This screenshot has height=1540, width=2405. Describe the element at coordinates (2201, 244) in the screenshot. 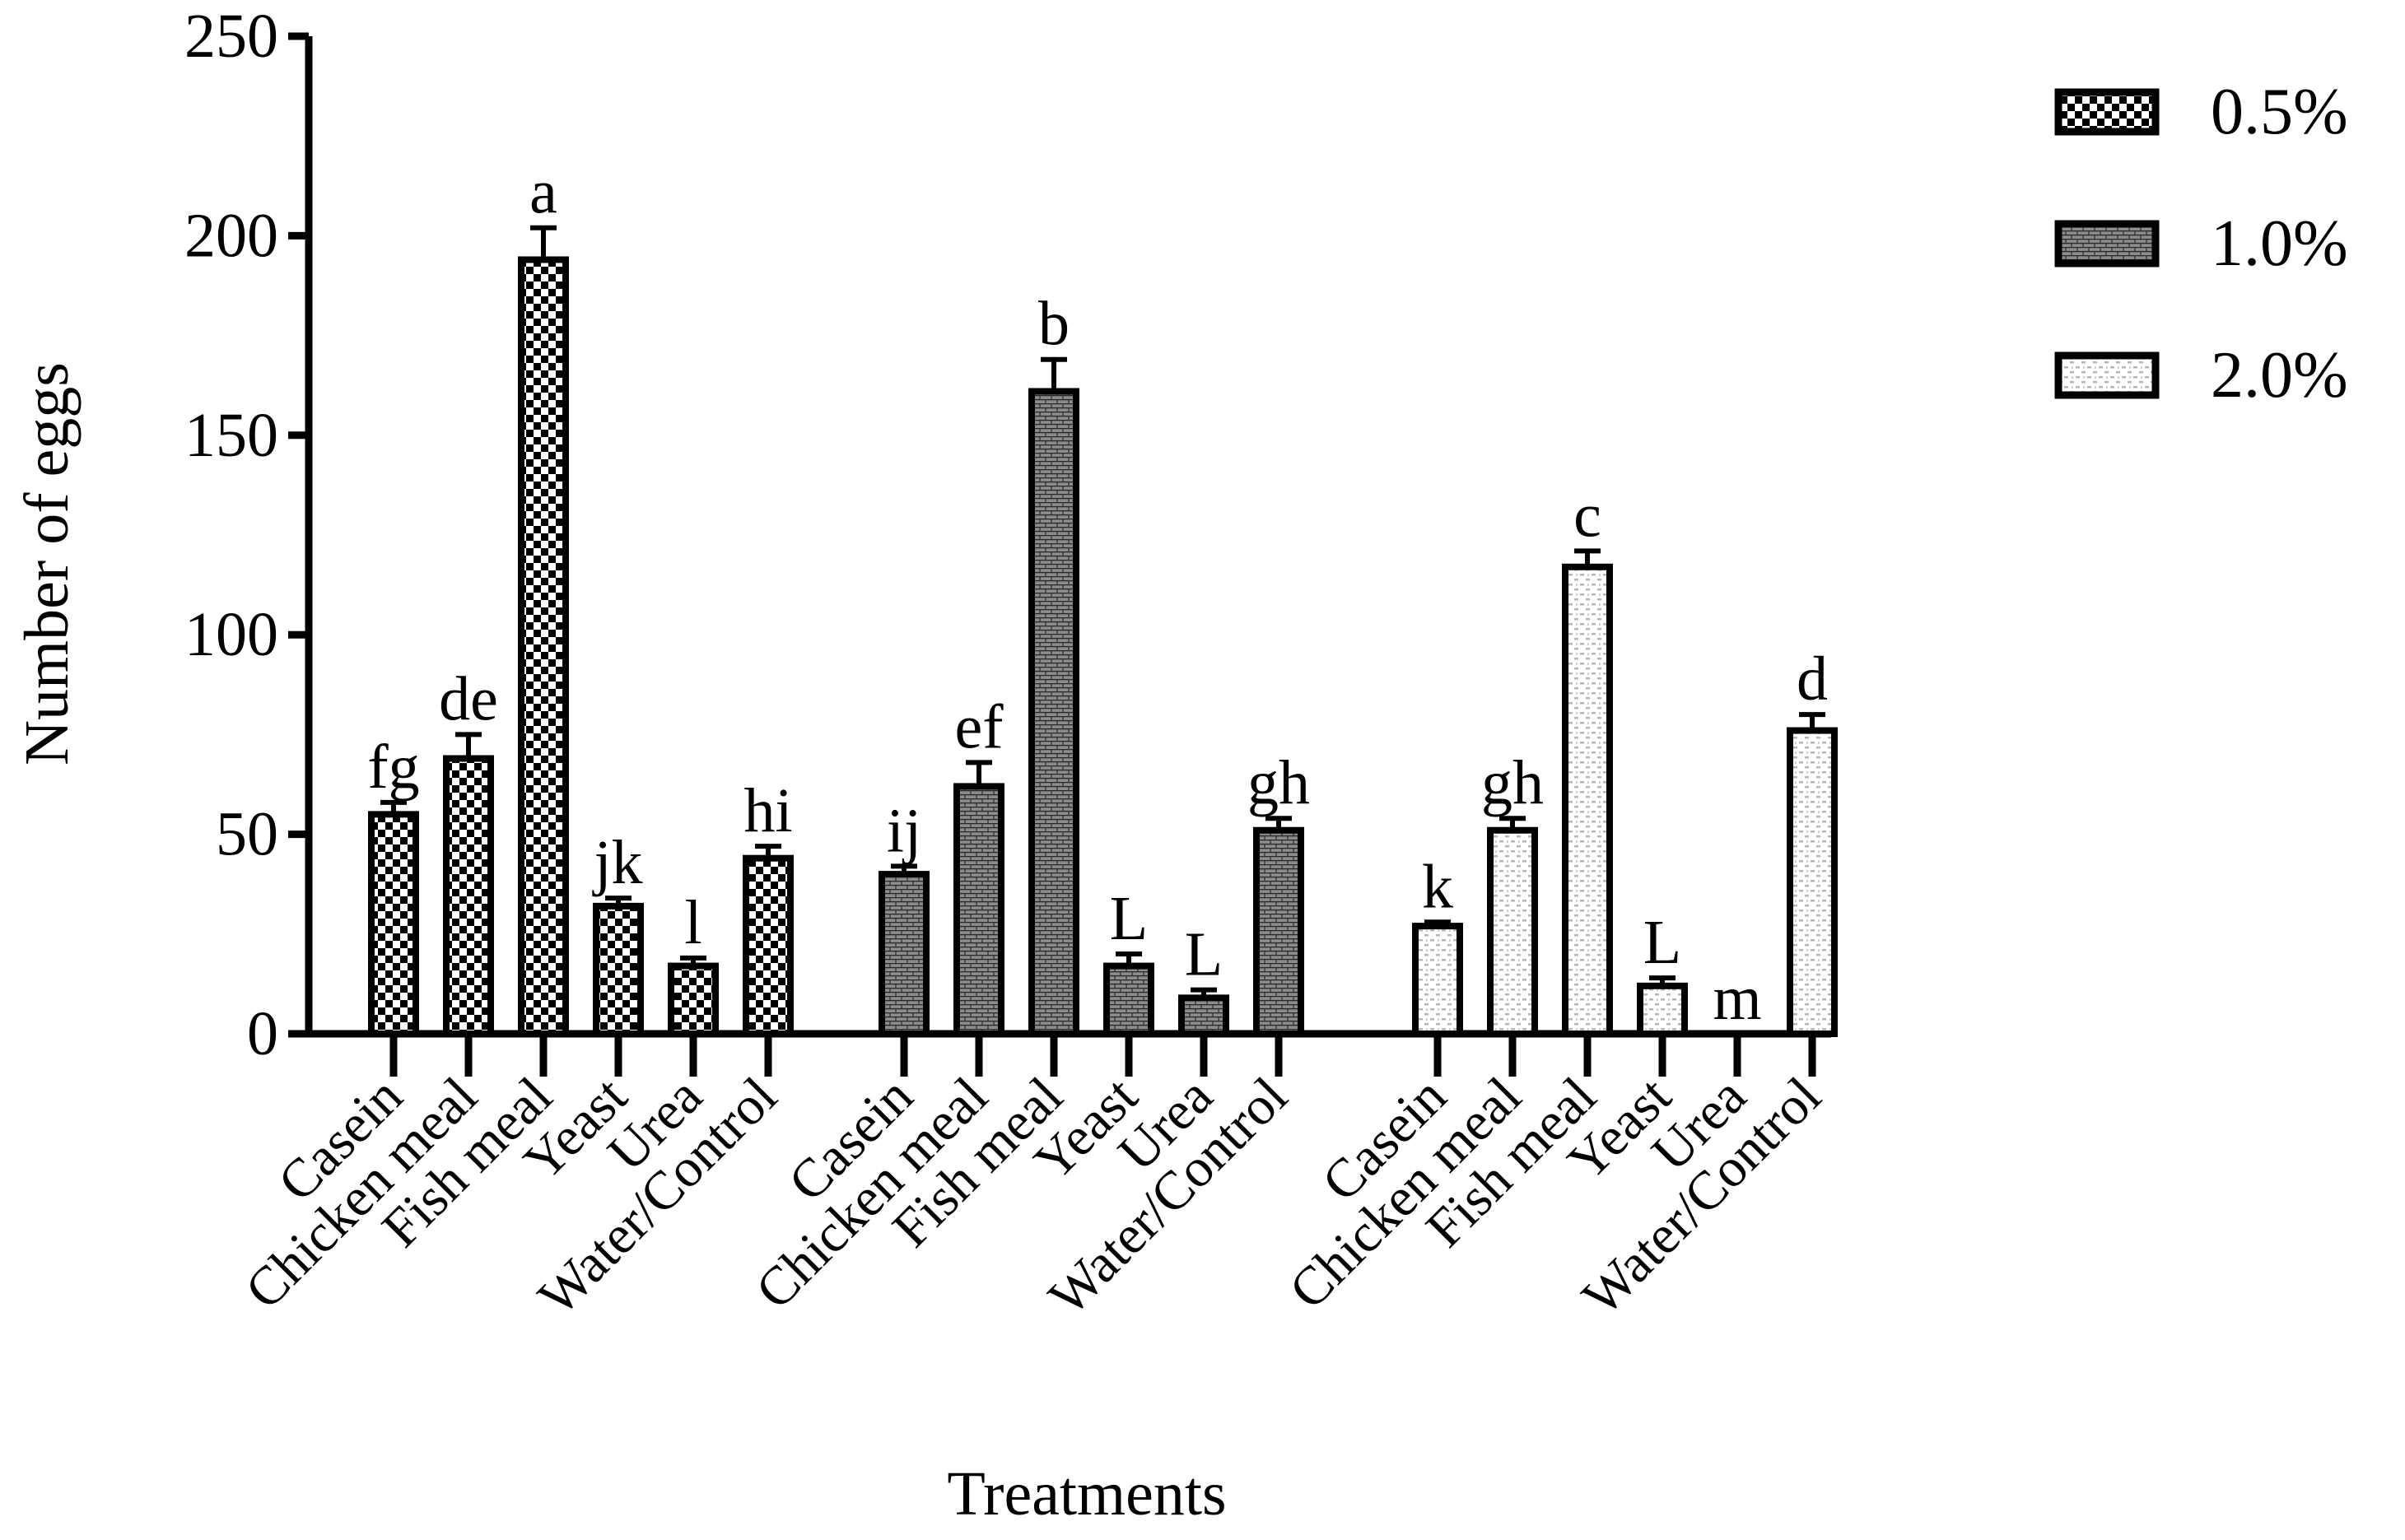

I see `legend: 0.5% 1.0% 2.0%` at that location.